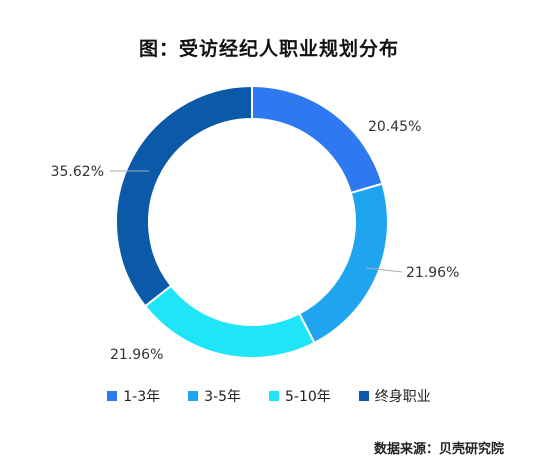  I want to click on data-source-note: 数据来源：贝壳研究院, so click(438, 449).